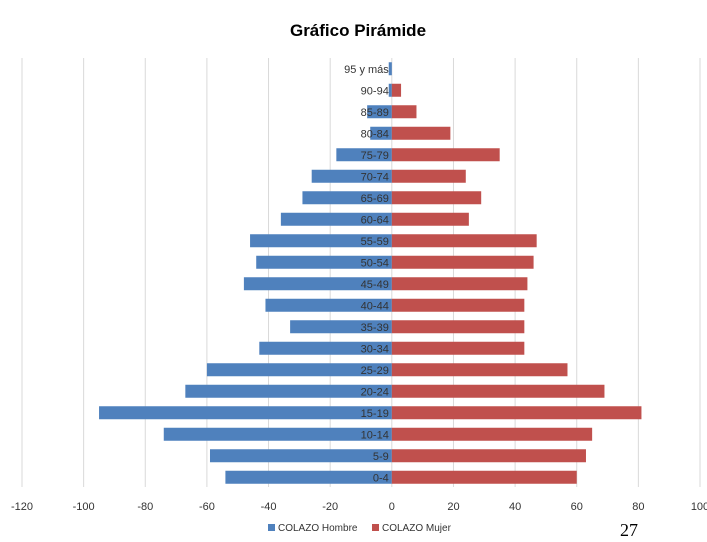 Image resolution: width=707 pixels, height=542 pixels. What do you see at coordinates (207, 507) in the screenshot?
I see `x-tick-label: -60` at bounding box center [207, 507].